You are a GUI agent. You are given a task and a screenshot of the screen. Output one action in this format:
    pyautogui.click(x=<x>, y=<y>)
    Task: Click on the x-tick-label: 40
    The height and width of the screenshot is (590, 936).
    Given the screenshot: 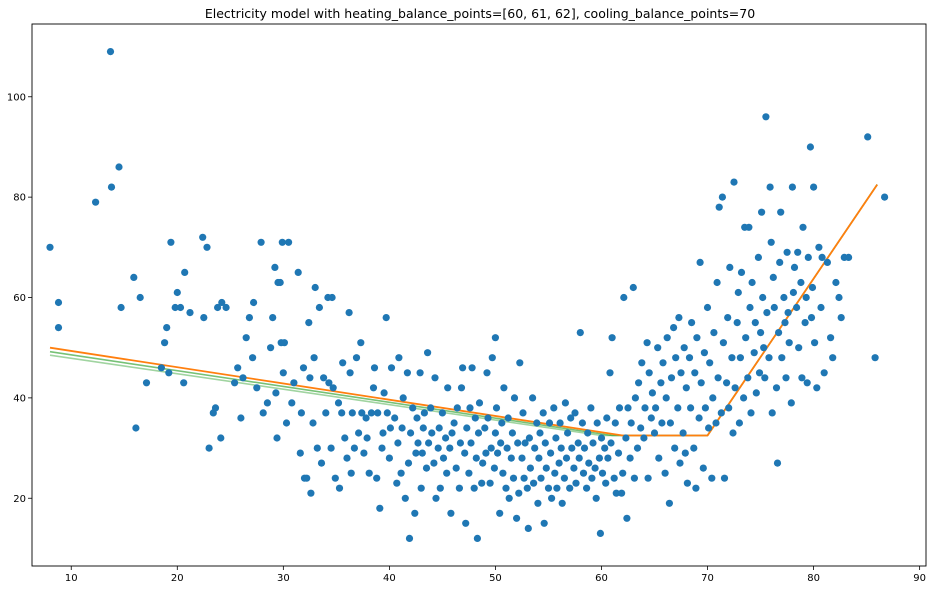 What is the action you would take?
    pyautogui.click(x=389, y=578)
    